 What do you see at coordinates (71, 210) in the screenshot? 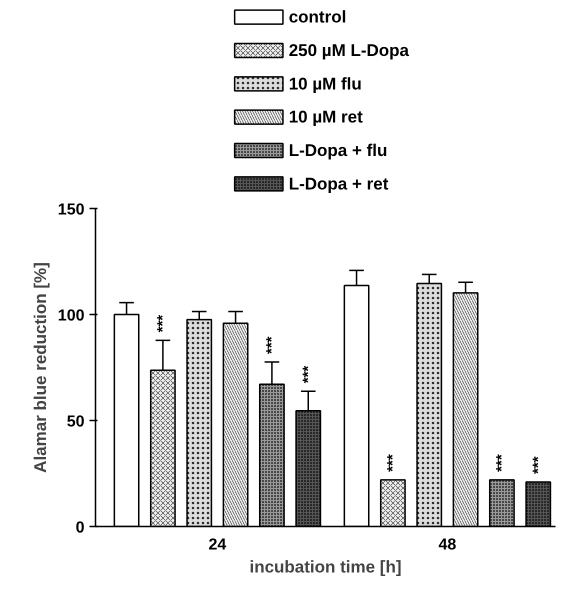
I see `y-tick-label: 150` at bounding box center [71, 210].